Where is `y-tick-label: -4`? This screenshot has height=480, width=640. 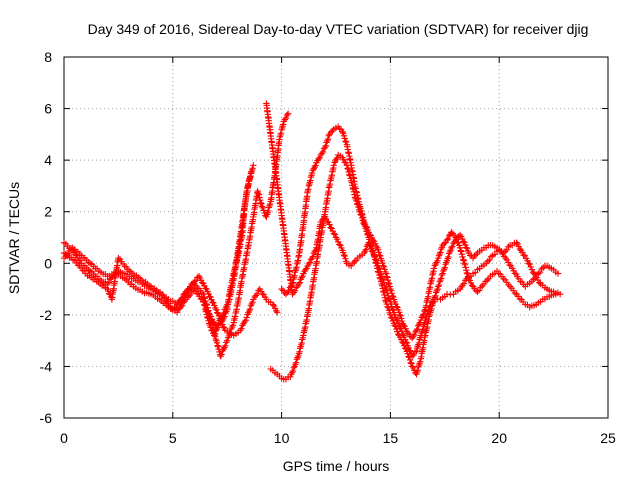 y-tick-label: -4 is located at coordinates (46, 366).